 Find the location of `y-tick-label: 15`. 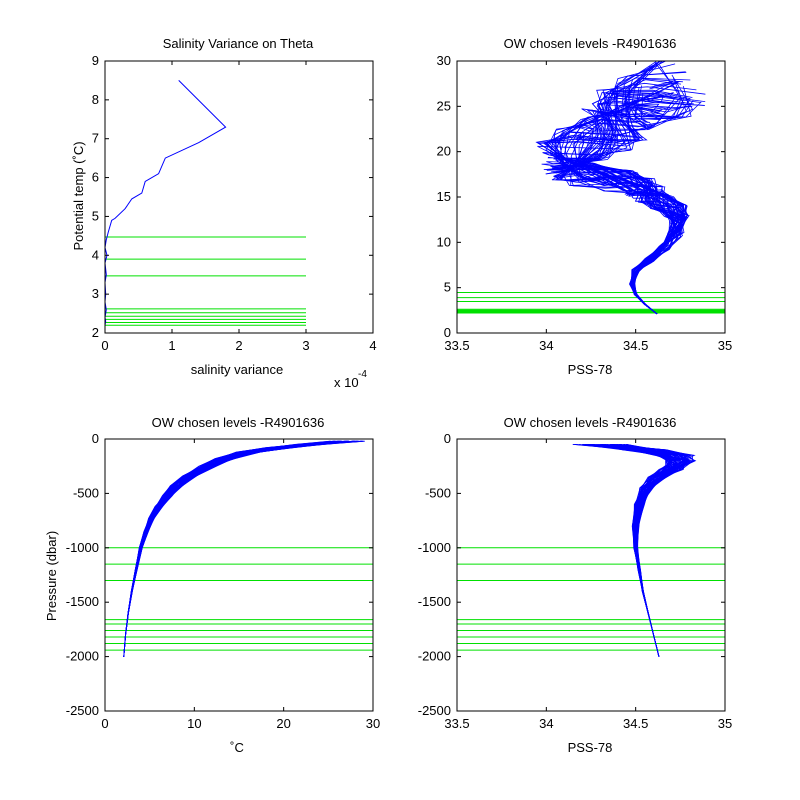

y-tick-label: 15 is located at coordinates (444, 196).